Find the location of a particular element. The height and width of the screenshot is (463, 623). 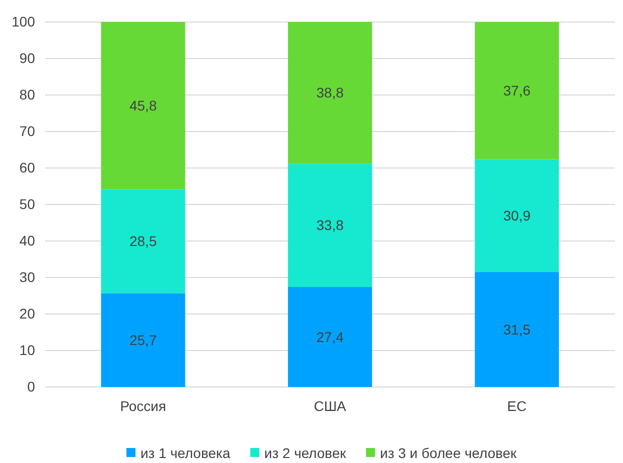

legend-label: из 3 и более человек is located at coordinates (449, 452).